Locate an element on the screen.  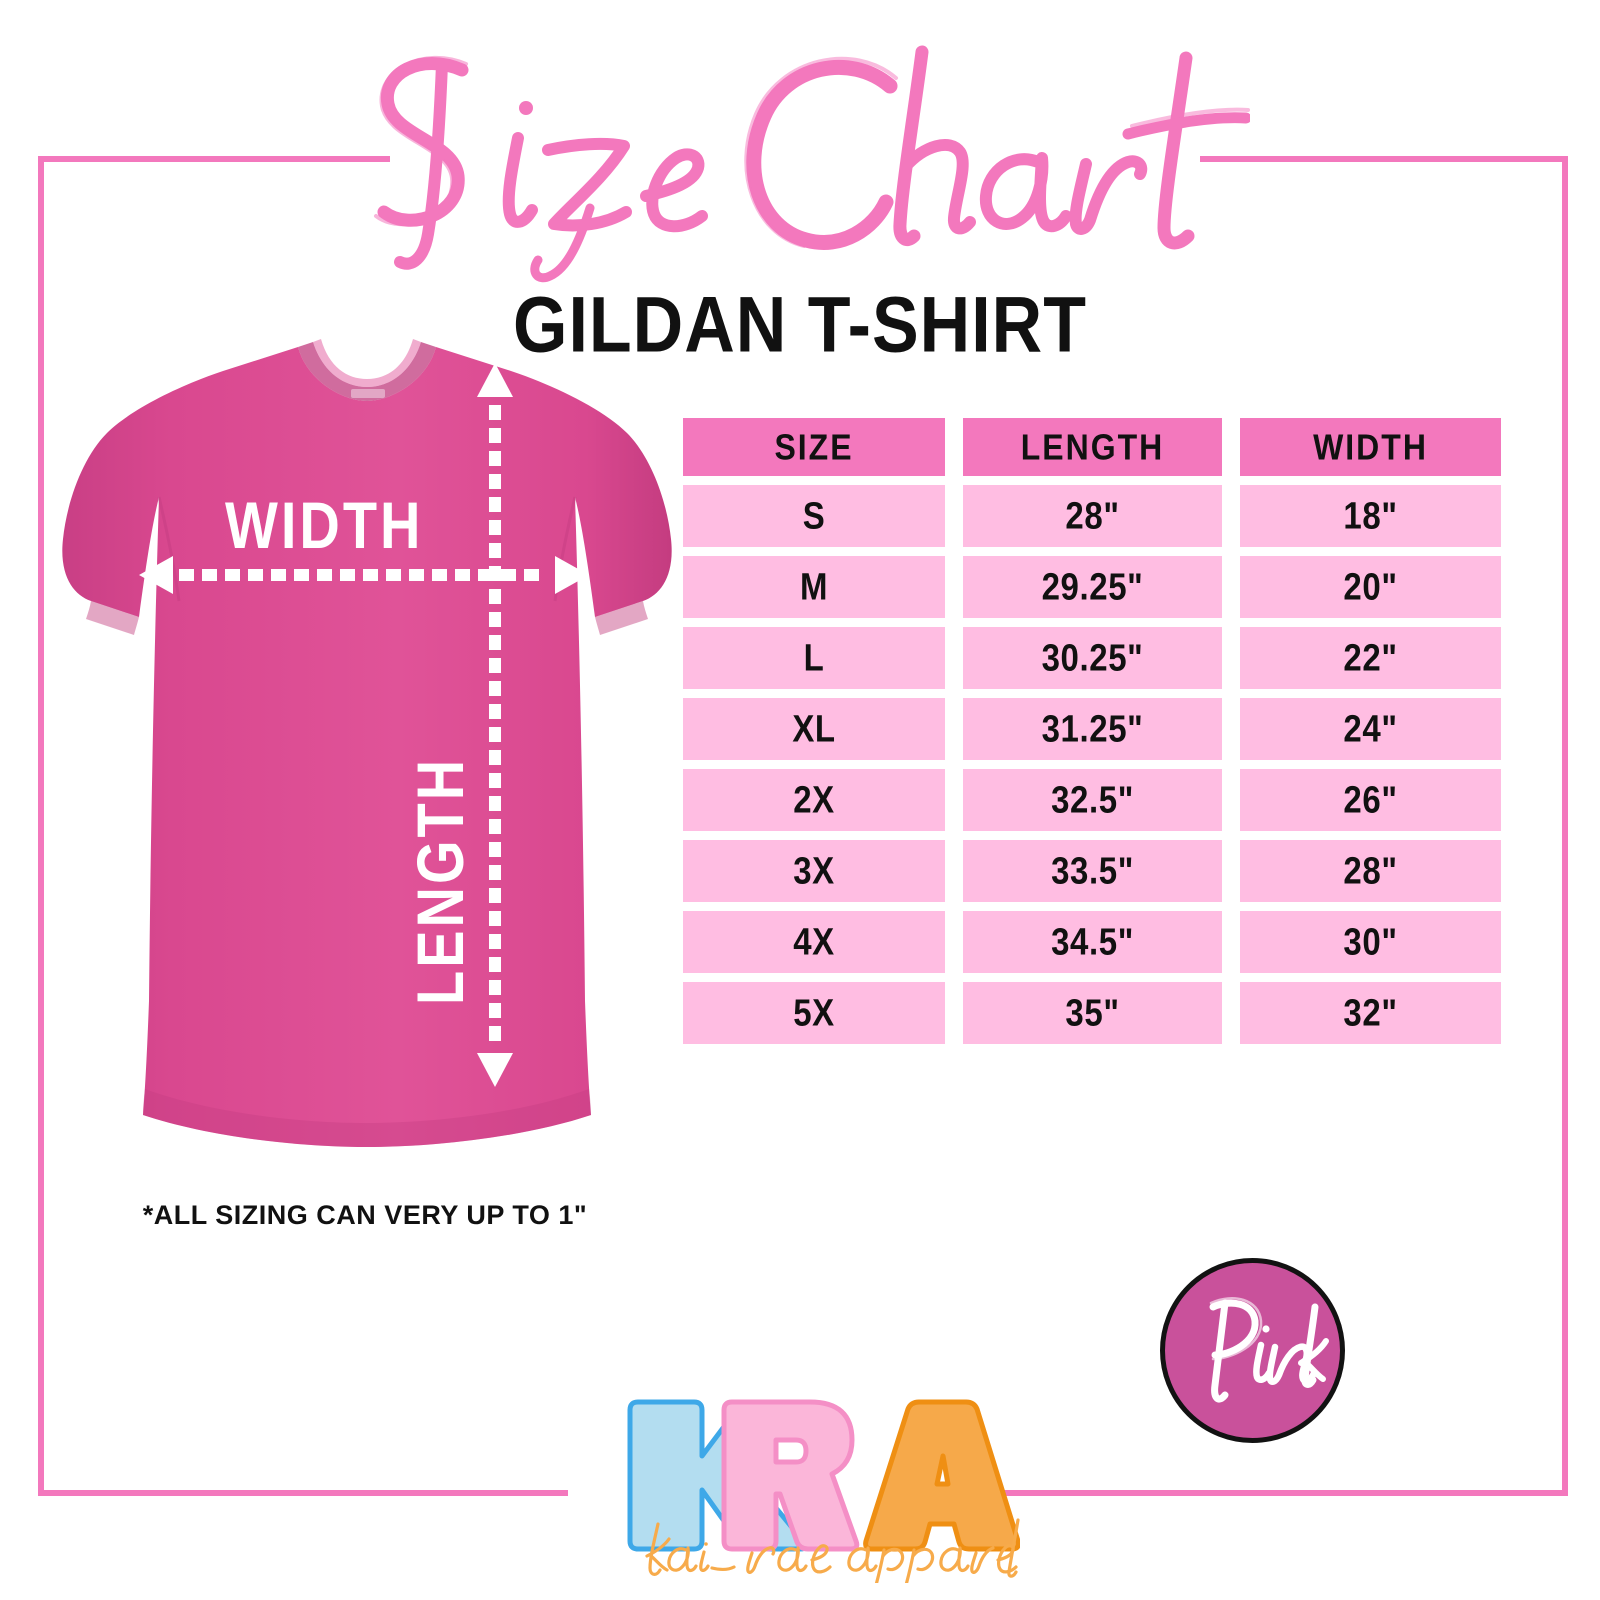
table-row: L 30.25" 22" is located at coordinates (1092, 658).